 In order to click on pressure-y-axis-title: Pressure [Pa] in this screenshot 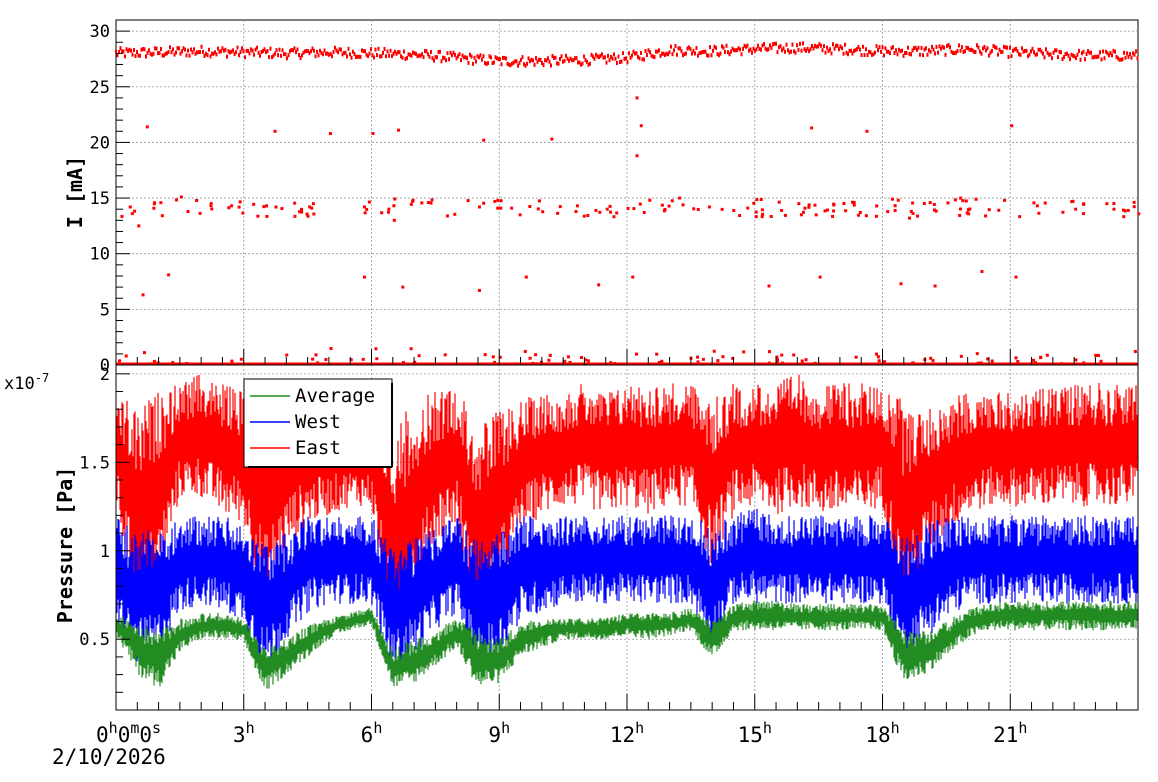, I will do `click(65, 545)`.